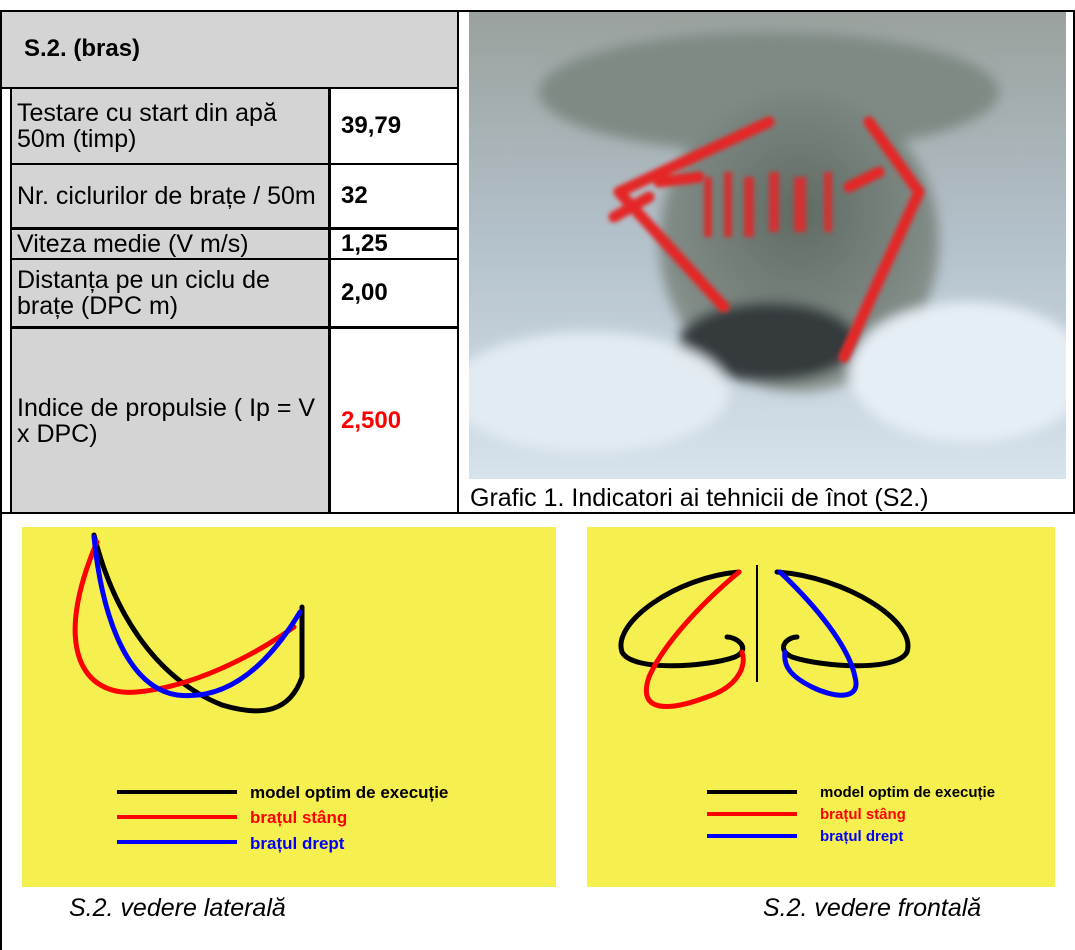  What do you see at coordinates (537, 11) in the screenshot?
I see `border-top` at bounding box center [537, 11].